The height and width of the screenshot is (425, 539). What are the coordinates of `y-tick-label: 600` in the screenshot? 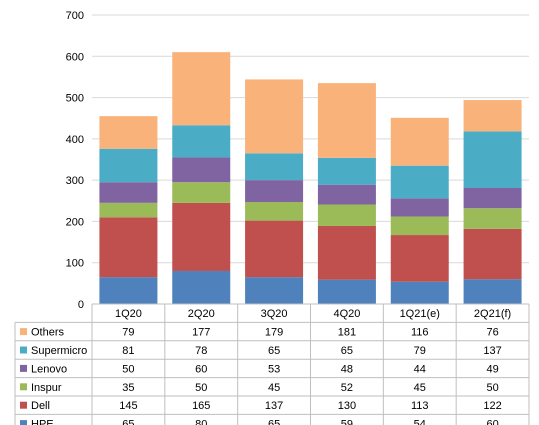 It's located at (75, 57).